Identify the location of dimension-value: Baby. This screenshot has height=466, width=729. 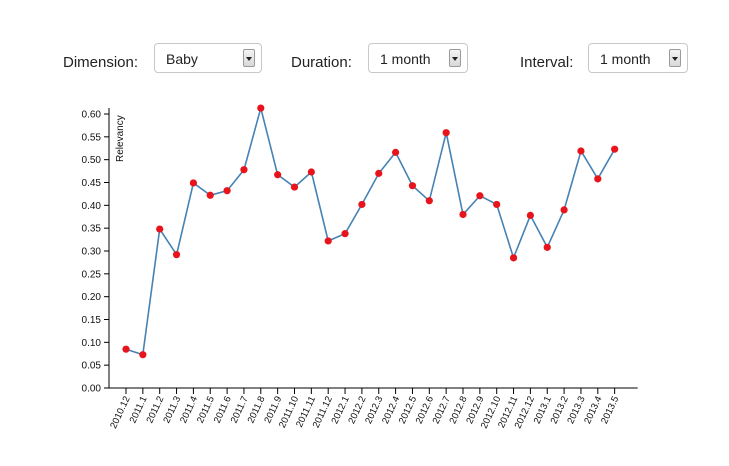
(182, 59).